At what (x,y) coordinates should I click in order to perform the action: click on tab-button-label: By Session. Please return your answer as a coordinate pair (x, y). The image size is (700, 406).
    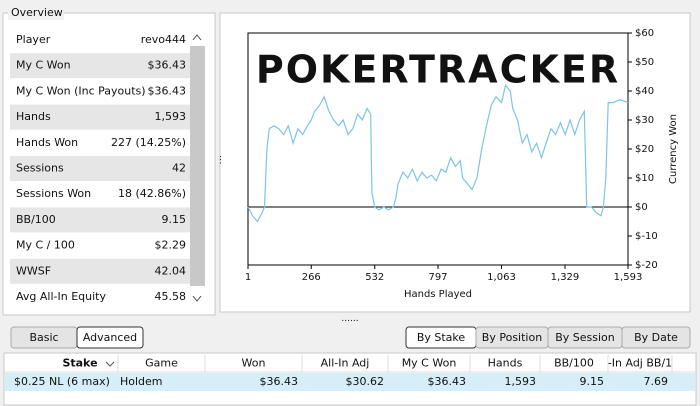
    Looking at the image, I should click on (585, 337).